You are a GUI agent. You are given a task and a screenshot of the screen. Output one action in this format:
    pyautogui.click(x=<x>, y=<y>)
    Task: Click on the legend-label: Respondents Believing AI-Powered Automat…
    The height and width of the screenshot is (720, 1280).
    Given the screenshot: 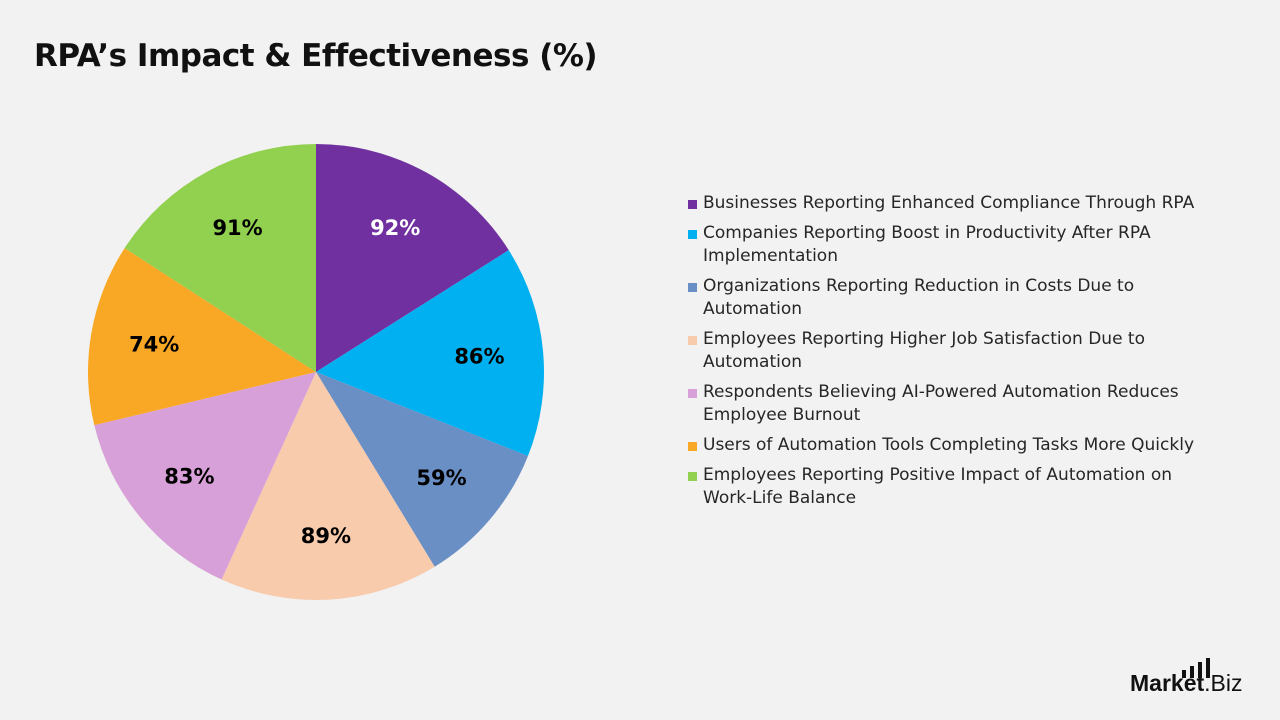 What is the action you would take?
    pyautogui.click(x=941, y=403)
    